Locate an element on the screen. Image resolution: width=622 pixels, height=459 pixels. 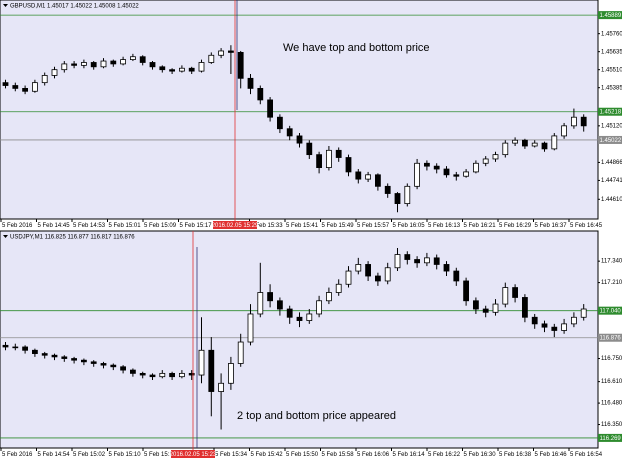
x-tick-label: 5 Feb 14:53 is located at coordinates (89, 226).